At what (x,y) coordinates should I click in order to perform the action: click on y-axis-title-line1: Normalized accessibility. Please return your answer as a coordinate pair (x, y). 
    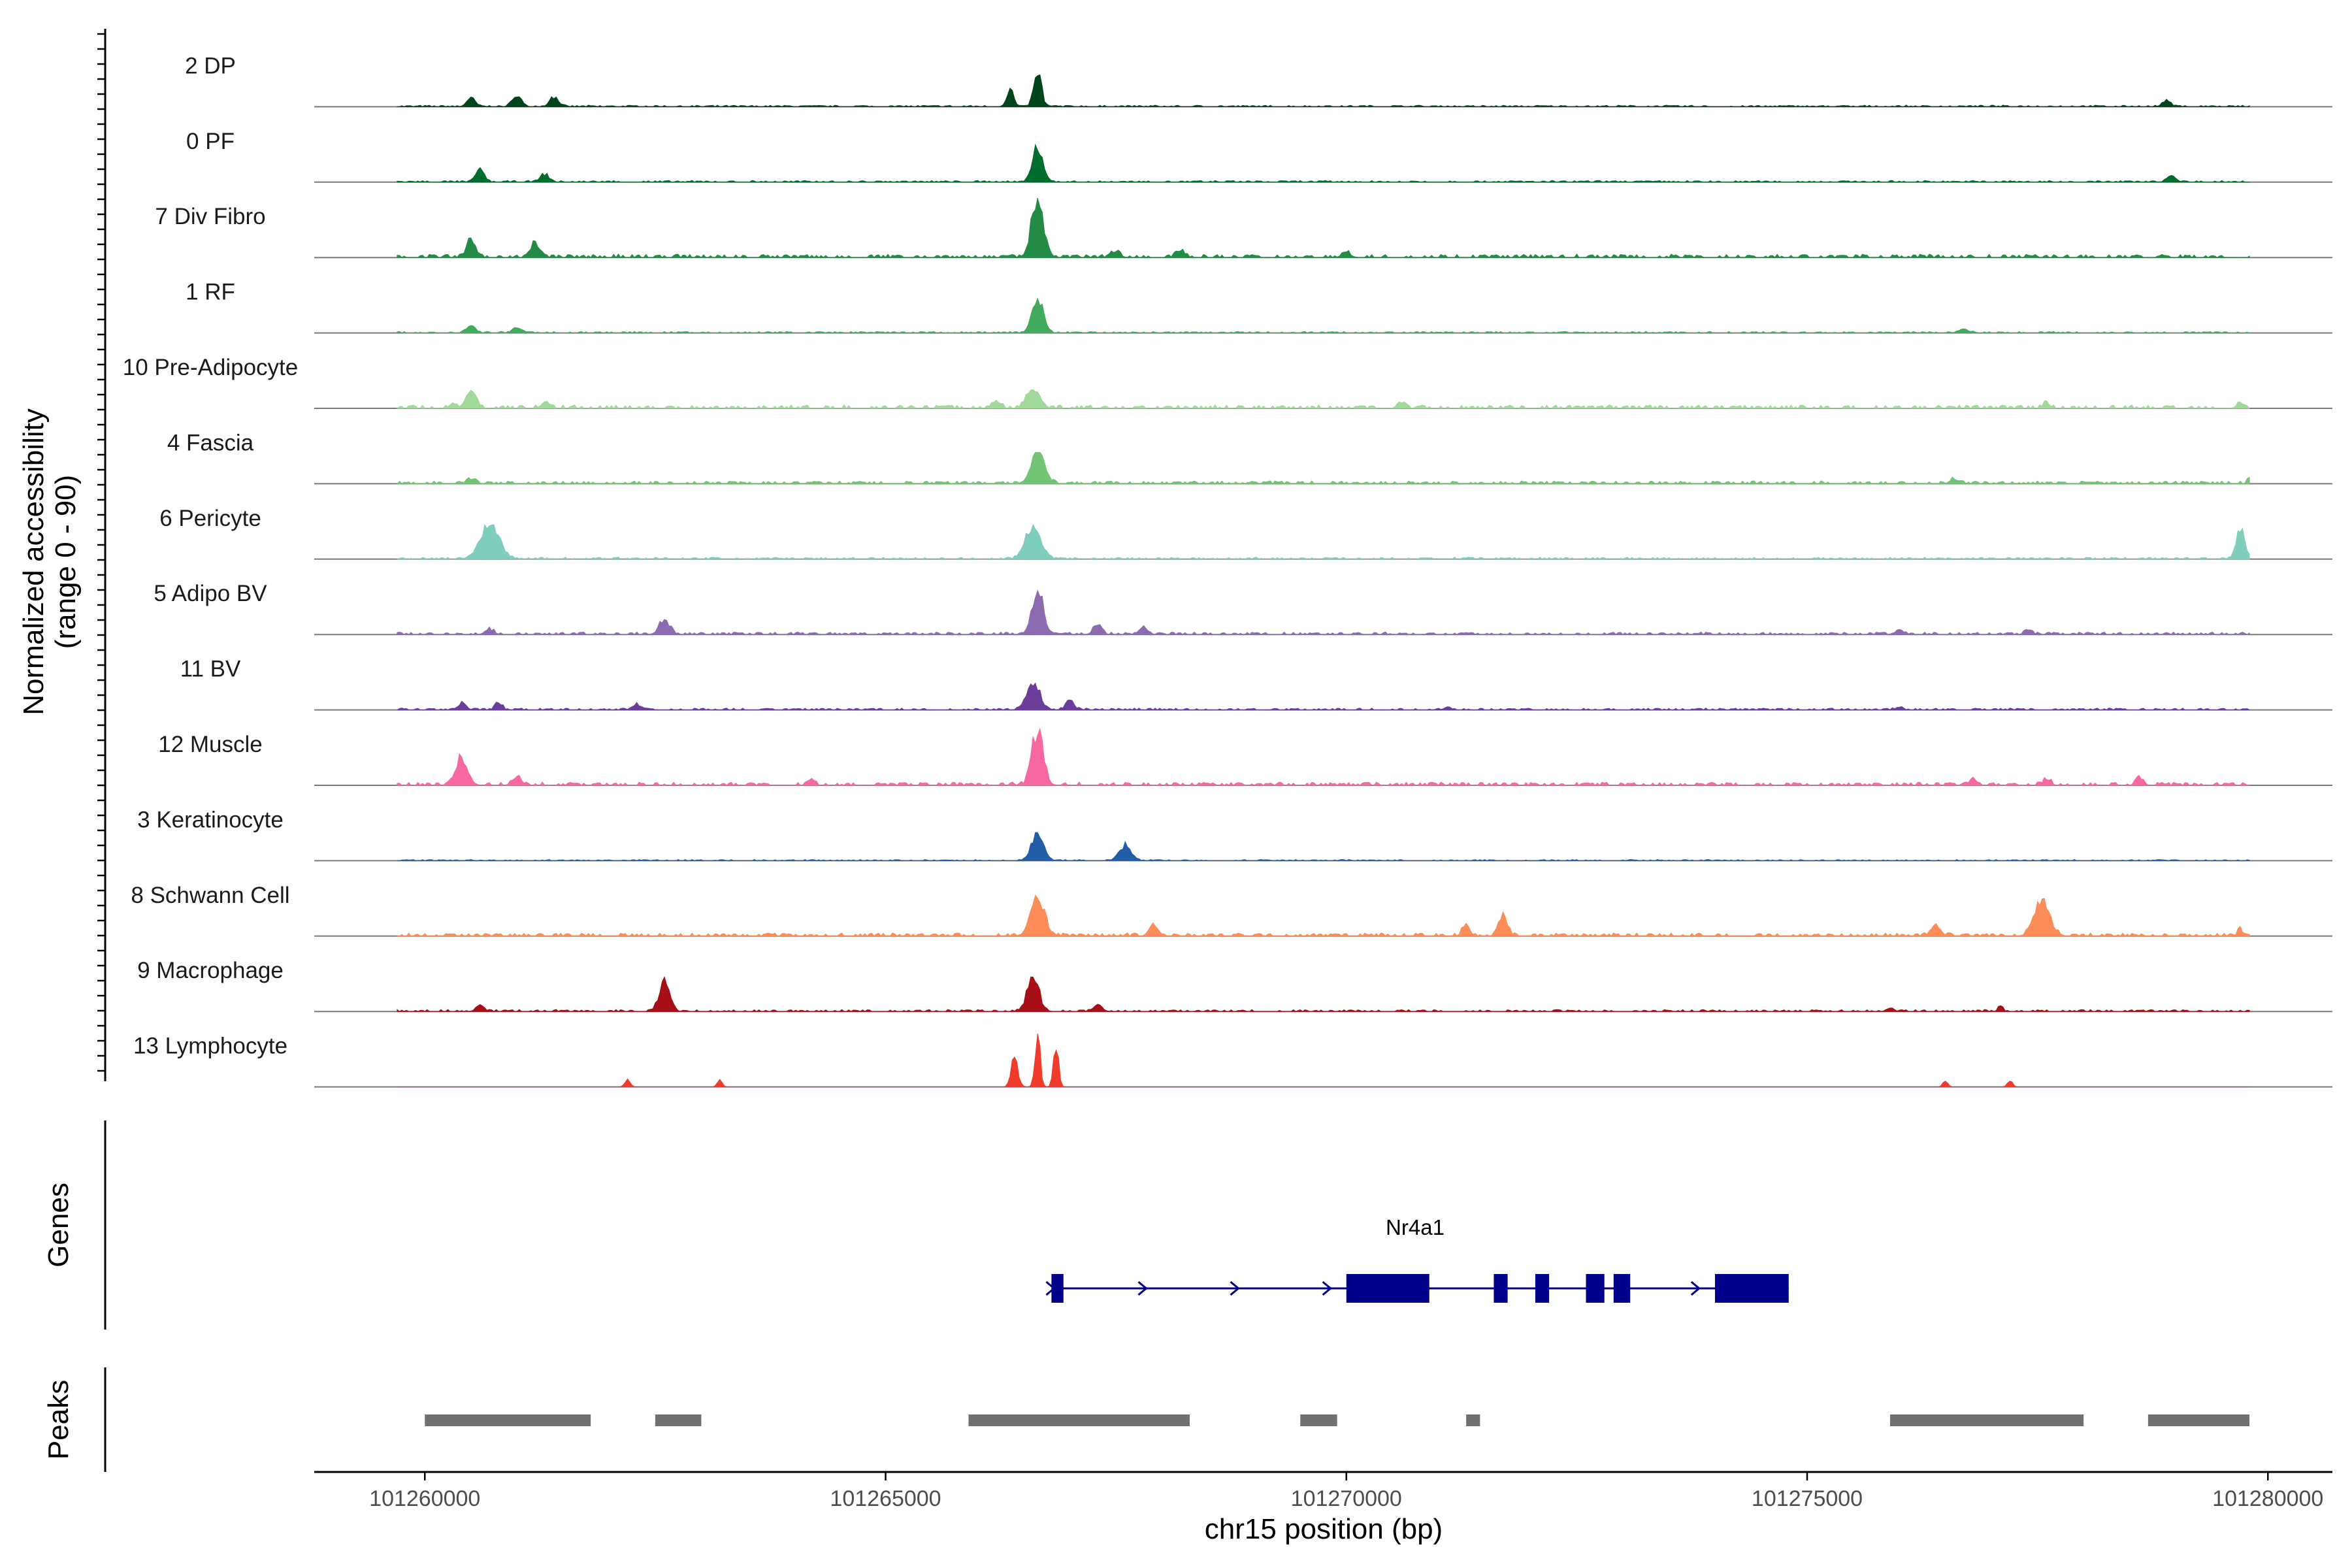
    Looking at the image, I should click on (34, 561).